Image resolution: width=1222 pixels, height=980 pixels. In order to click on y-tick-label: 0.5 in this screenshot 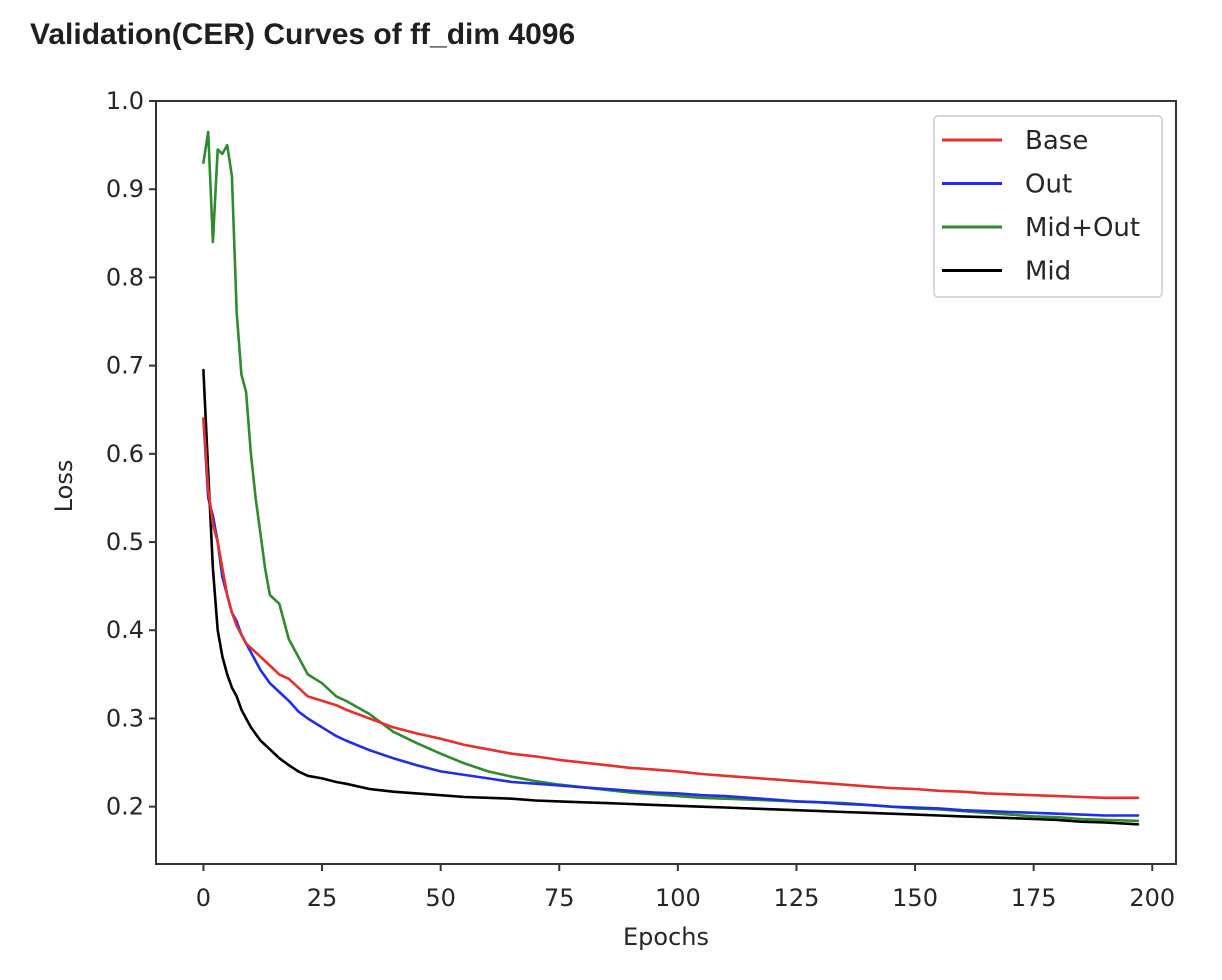, I will do `click(125, 542)`.